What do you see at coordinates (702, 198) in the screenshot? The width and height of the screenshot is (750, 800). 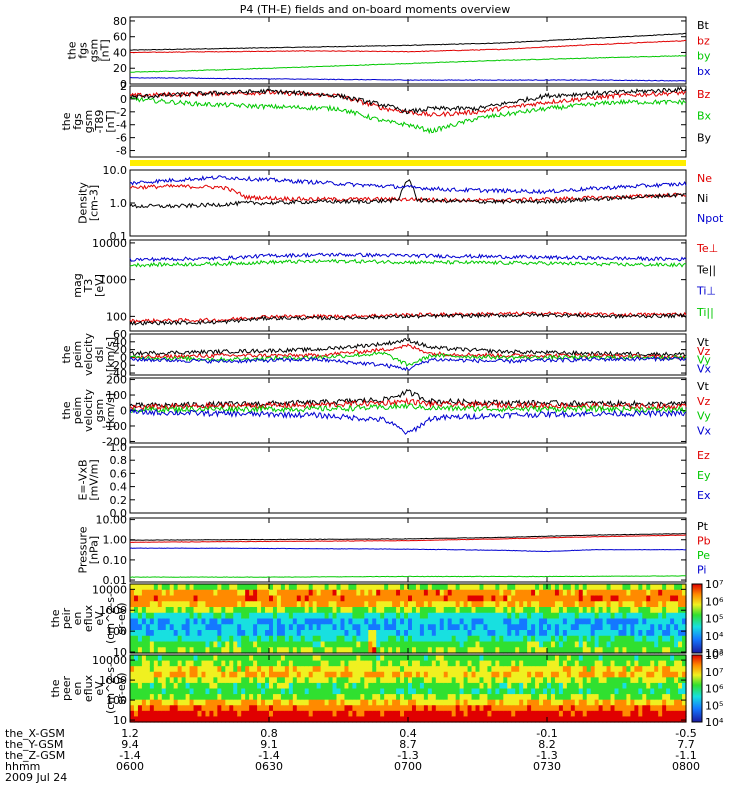 I see `legend-Ni: Ni` at bounding box center [702, 198].